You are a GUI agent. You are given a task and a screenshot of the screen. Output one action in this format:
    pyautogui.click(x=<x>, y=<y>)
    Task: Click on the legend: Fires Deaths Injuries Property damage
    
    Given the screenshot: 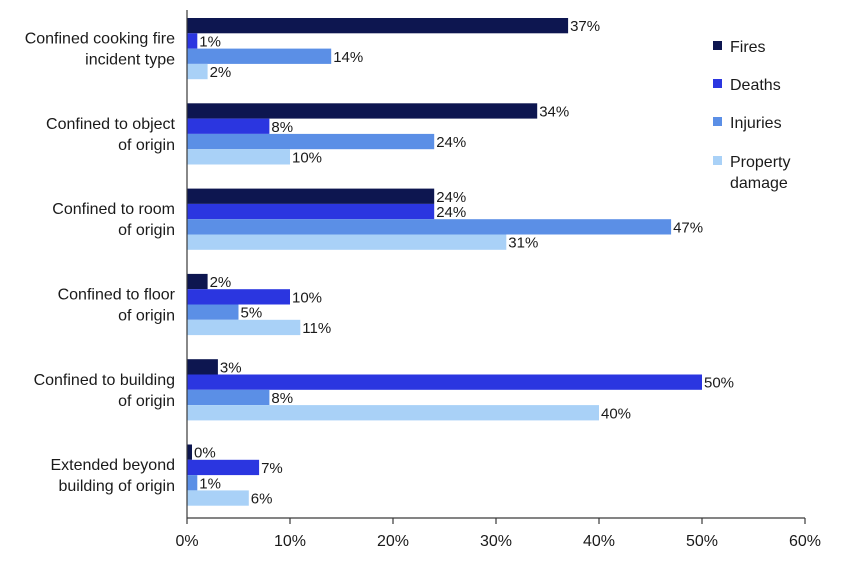 What is the action you would take?
    pyautogui.click(x=751, y=115)
    